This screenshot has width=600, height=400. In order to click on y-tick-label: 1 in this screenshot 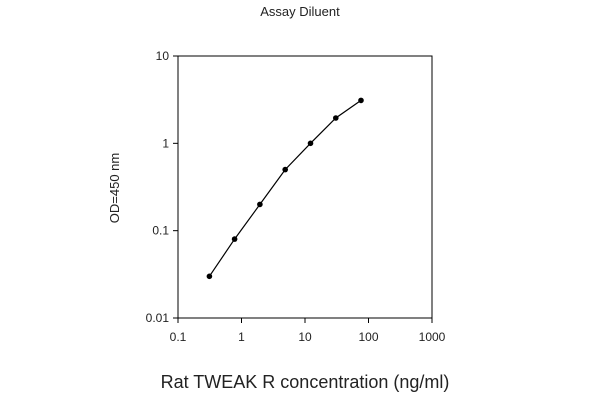, I will do `click(165, 143)`.